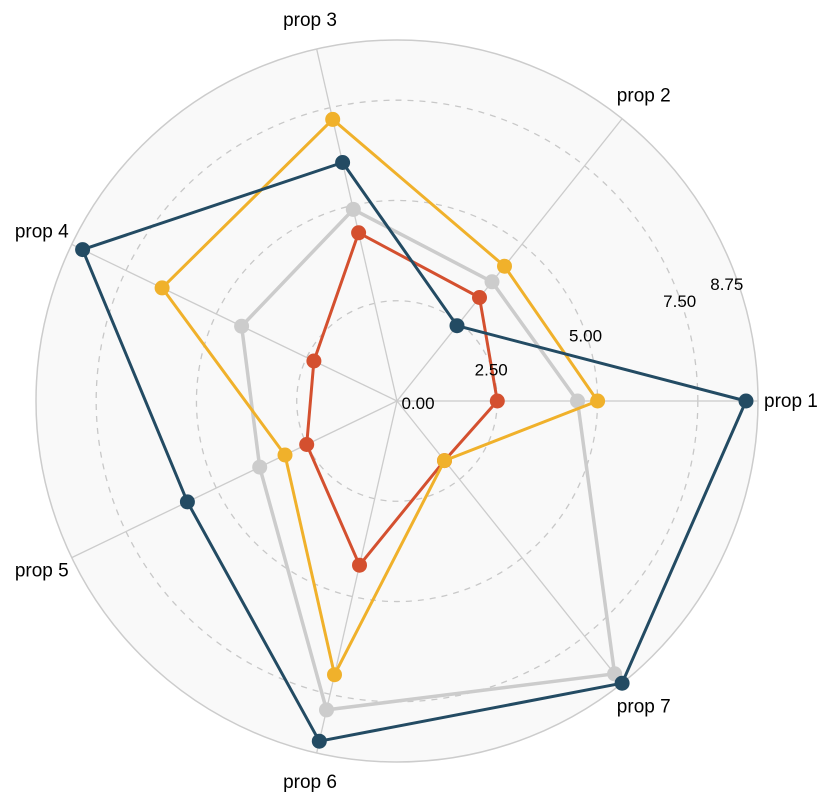 The height and width of the screenshot is (806, 829). I want to click on radial-tick-label: 8.75, so click(726, 284).